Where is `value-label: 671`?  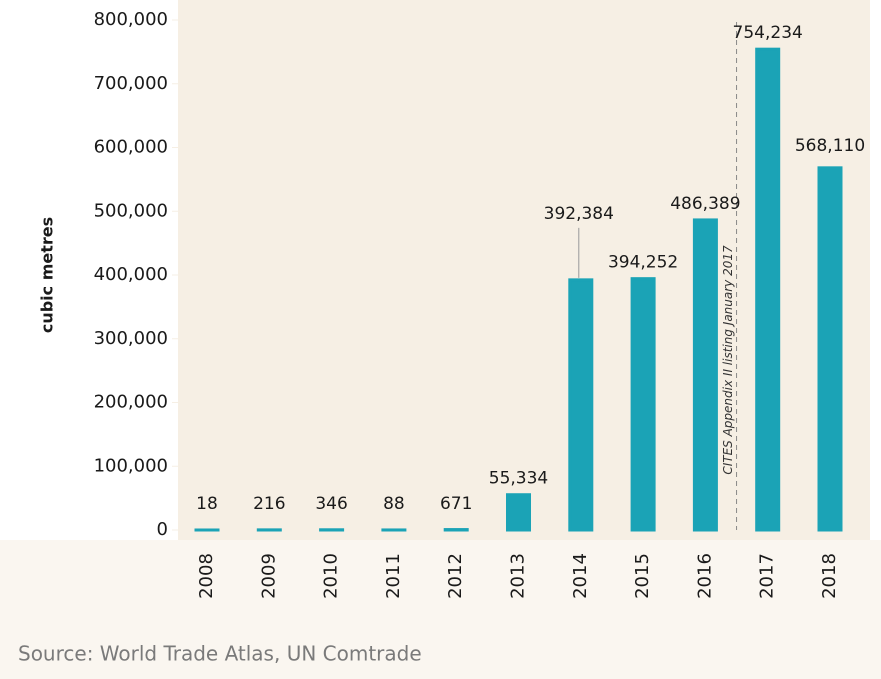 value-label: 671 is located at coordinates (456, 504).